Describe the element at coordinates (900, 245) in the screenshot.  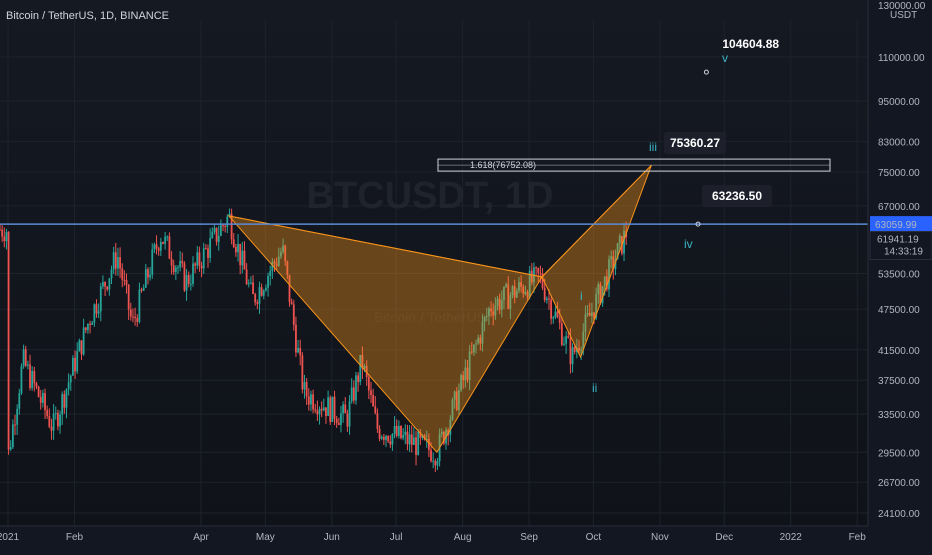
I see `current-price-tag-bg` at that location.